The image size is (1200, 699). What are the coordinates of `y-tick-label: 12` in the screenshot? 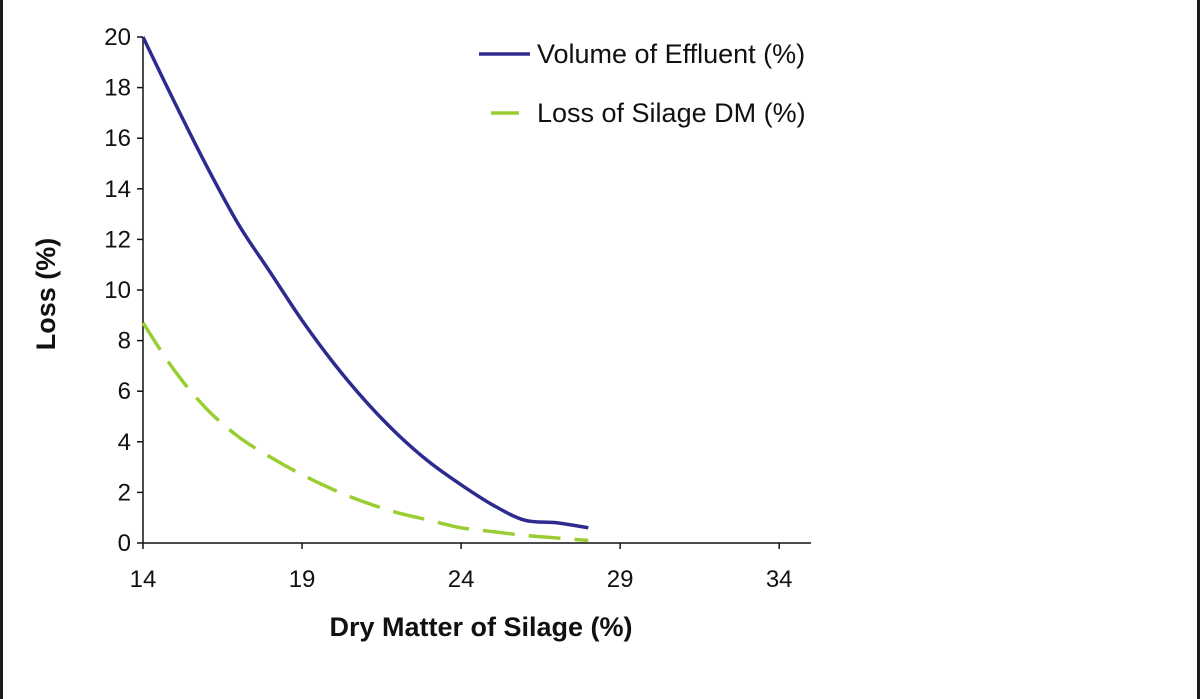 It's located at (117, 239).